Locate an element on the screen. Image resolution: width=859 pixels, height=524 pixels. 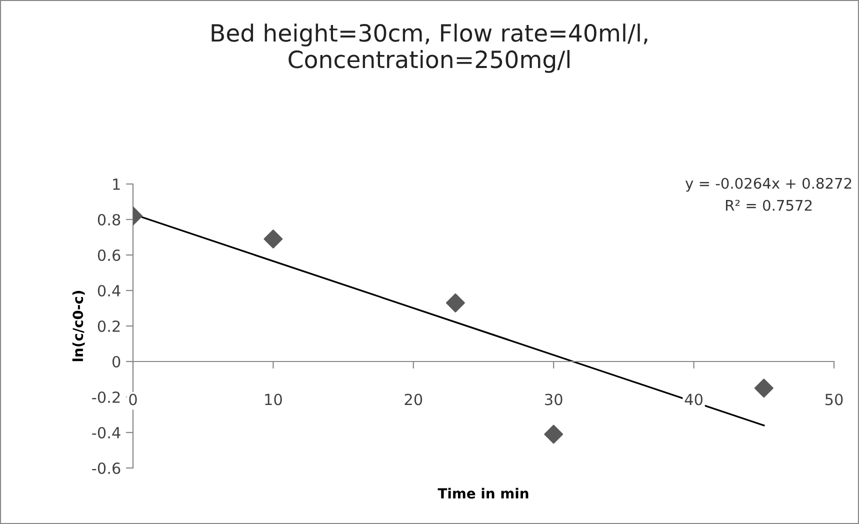
annotation: R² = 0.7572 is located at coordinates (769, 205).